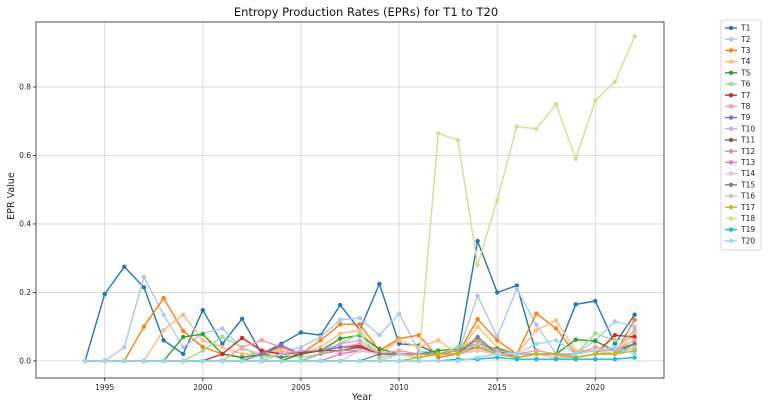 This screenshot has height=410, width=768. I want to click on series-t20, so click(359, 351).